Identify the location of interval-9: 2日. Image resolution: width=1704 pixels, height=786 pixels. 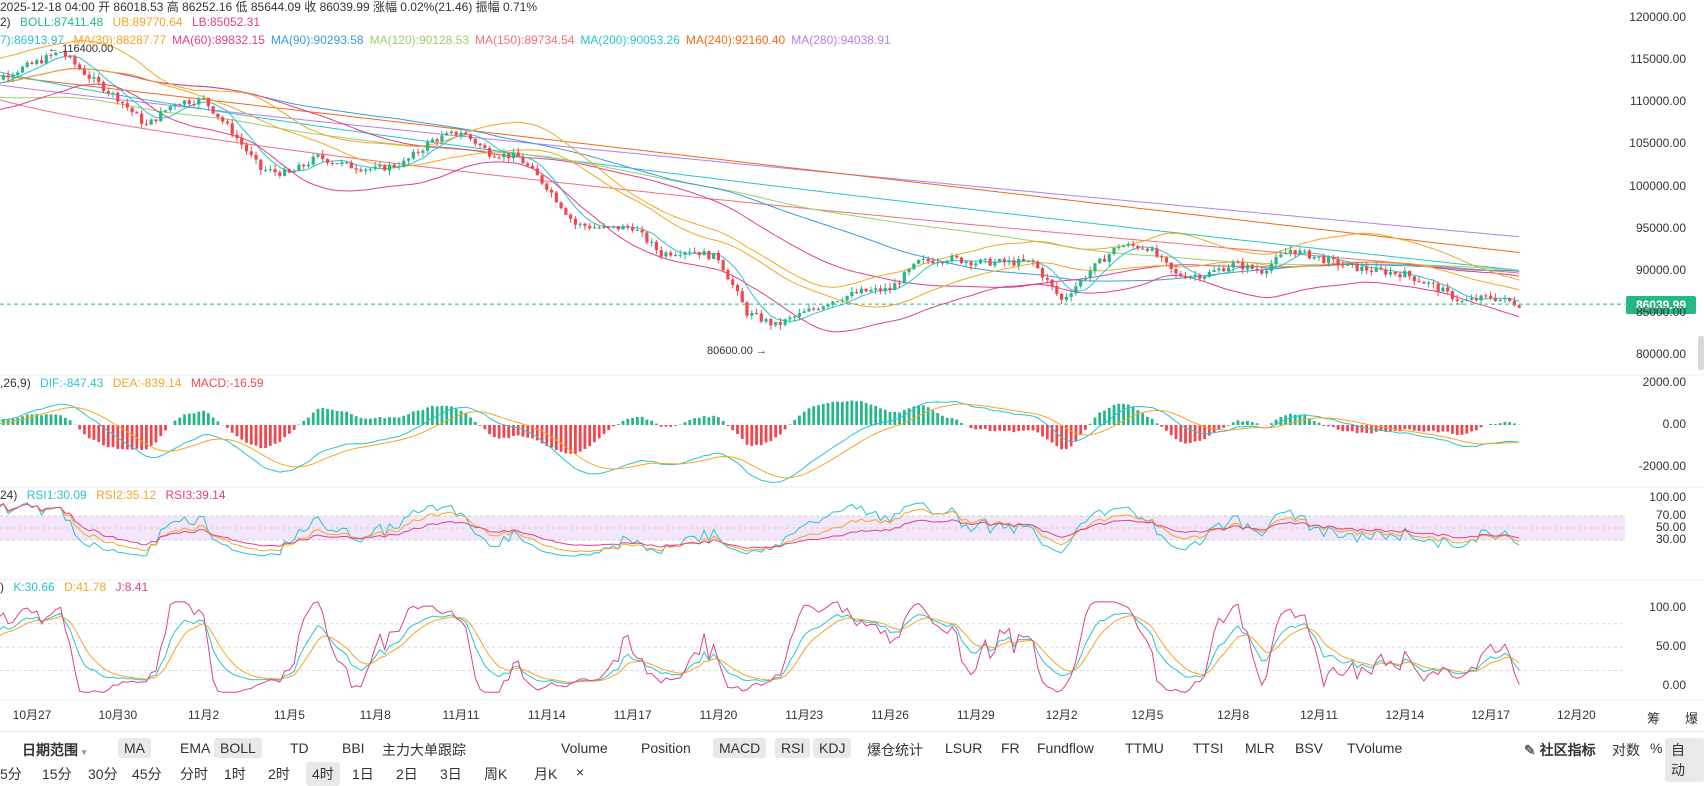
(407, 774).